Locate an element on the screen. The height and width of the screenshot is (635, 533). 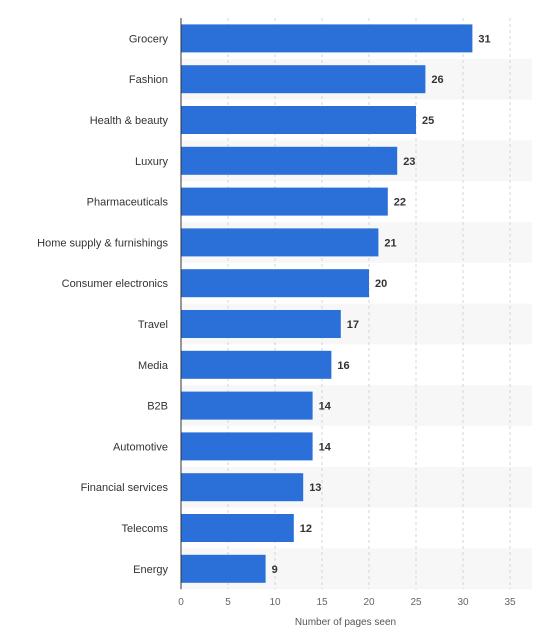
category-label: Luxury is located at coordinates (152, 162).